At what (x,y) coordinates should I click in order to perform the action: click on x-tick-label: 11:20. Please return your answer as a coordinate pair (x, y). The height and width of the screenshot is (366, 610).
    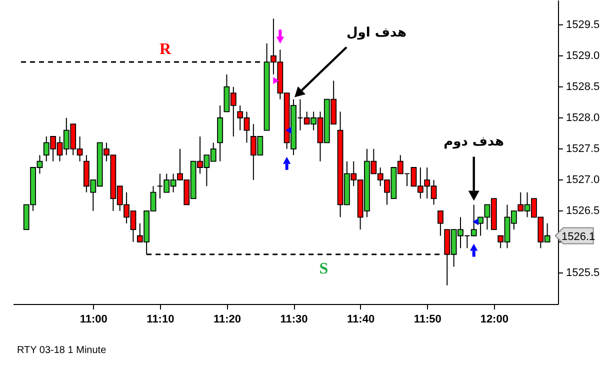
    Looking at the image, I should click on (227, 320).